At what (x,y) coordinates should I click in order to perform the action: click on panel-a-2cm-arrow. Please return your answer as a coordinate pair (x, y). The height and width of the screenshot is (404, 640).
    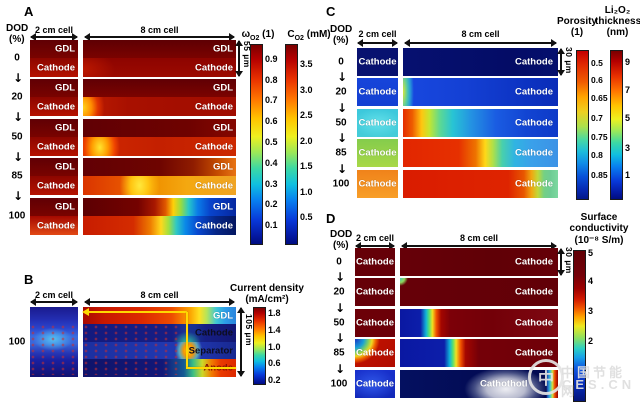
    Looking at the image, I should click on (54, 36).